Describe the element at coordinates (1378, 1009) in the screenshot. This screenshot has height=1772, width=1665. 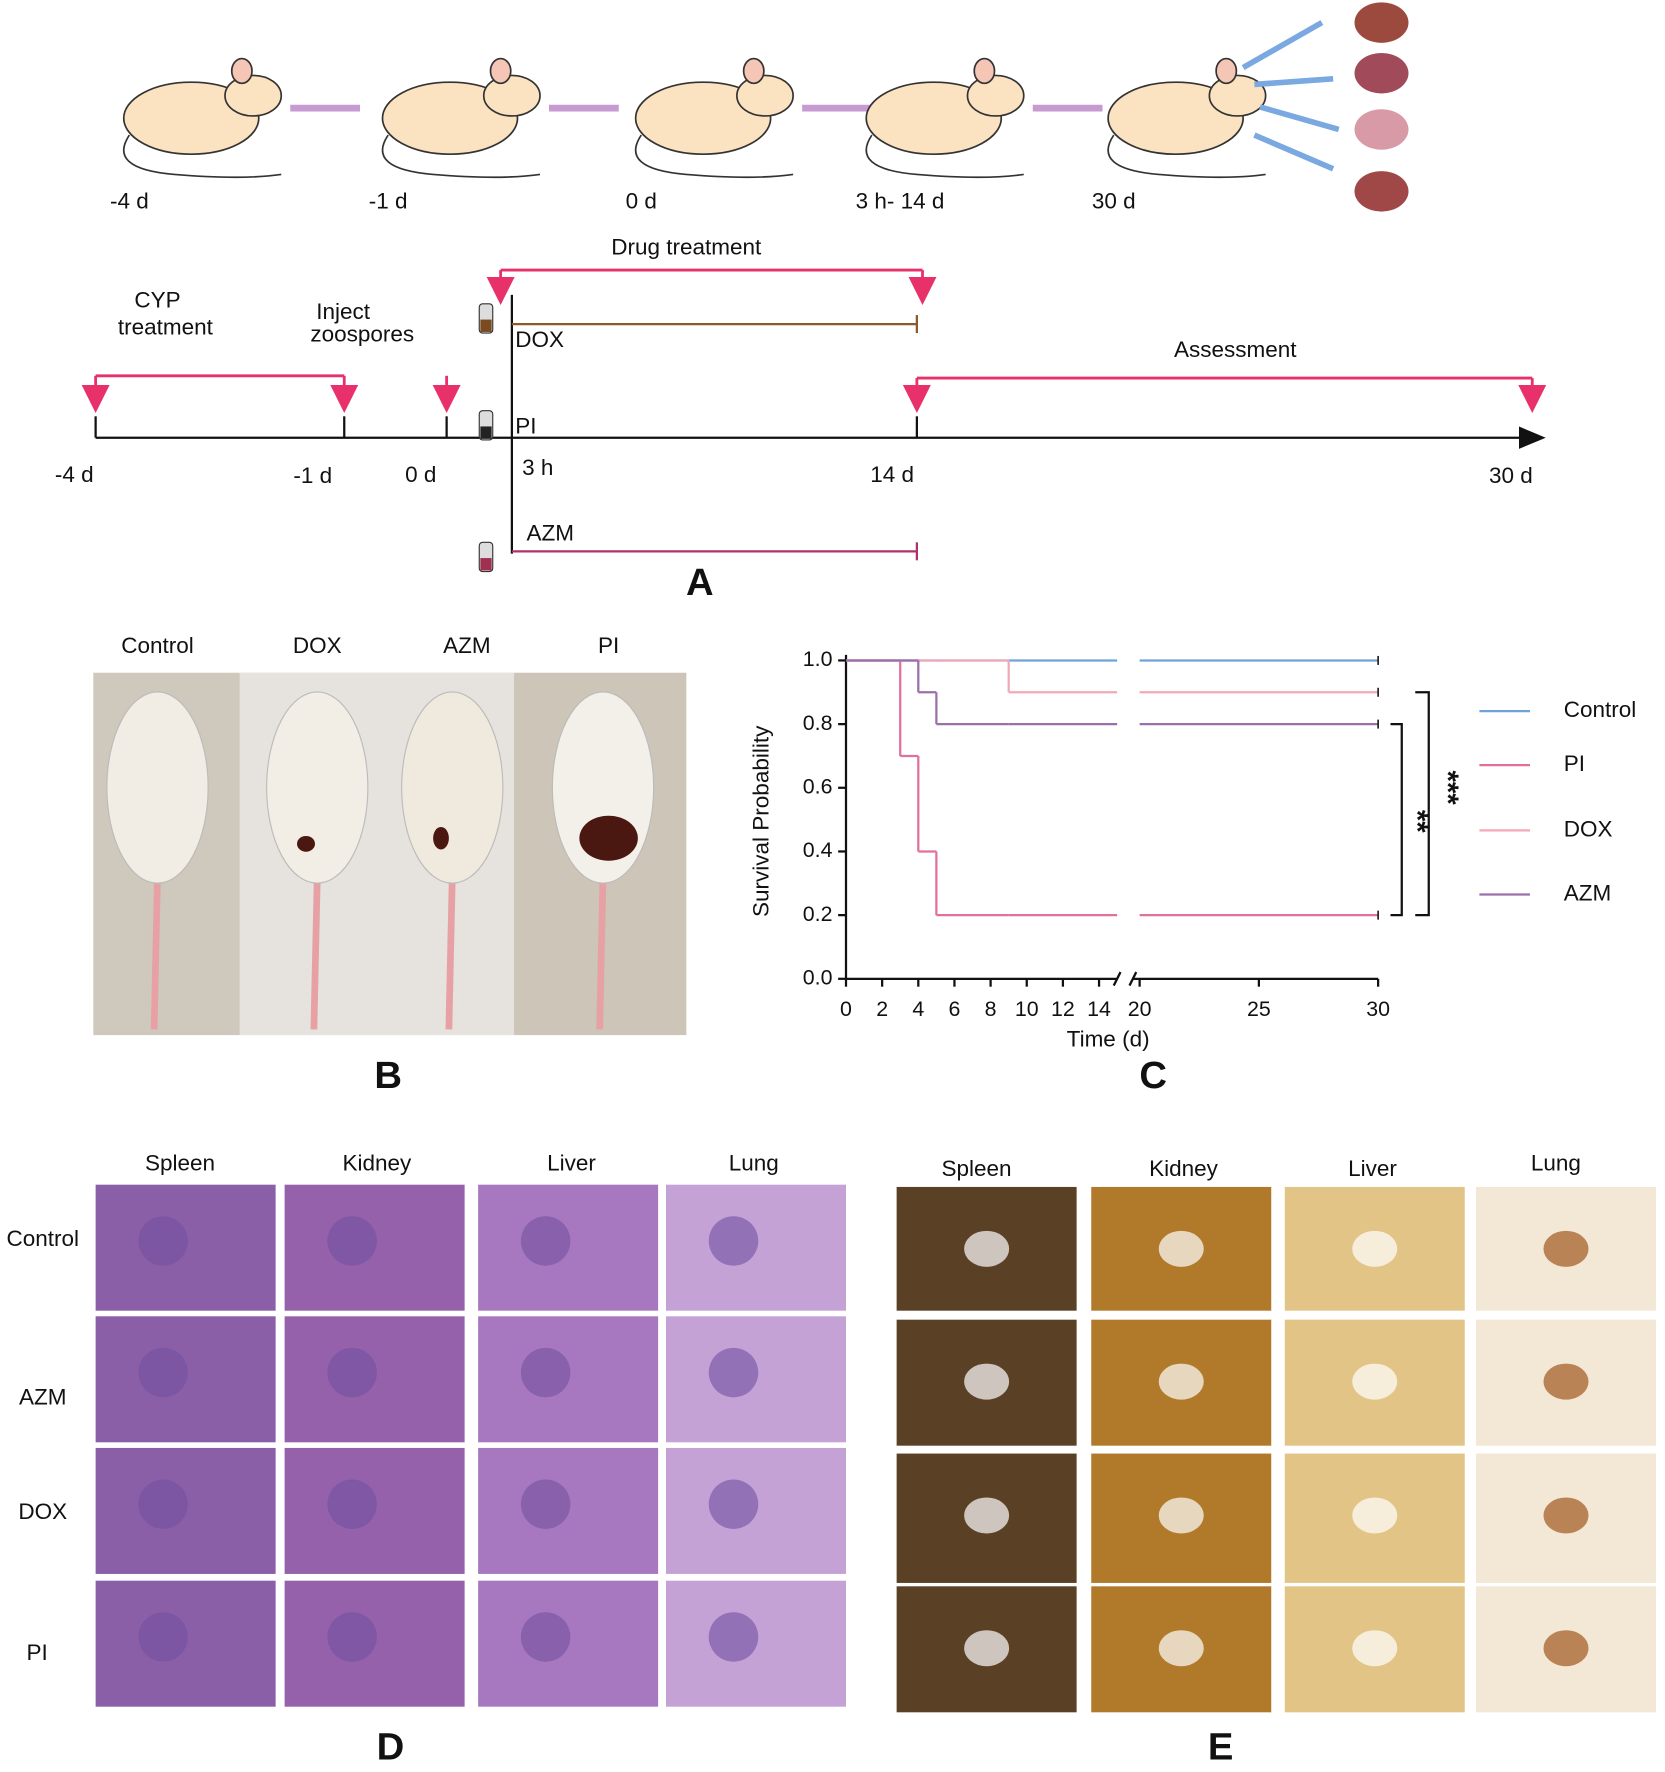
I see `x-tick-label: 30` at that location.